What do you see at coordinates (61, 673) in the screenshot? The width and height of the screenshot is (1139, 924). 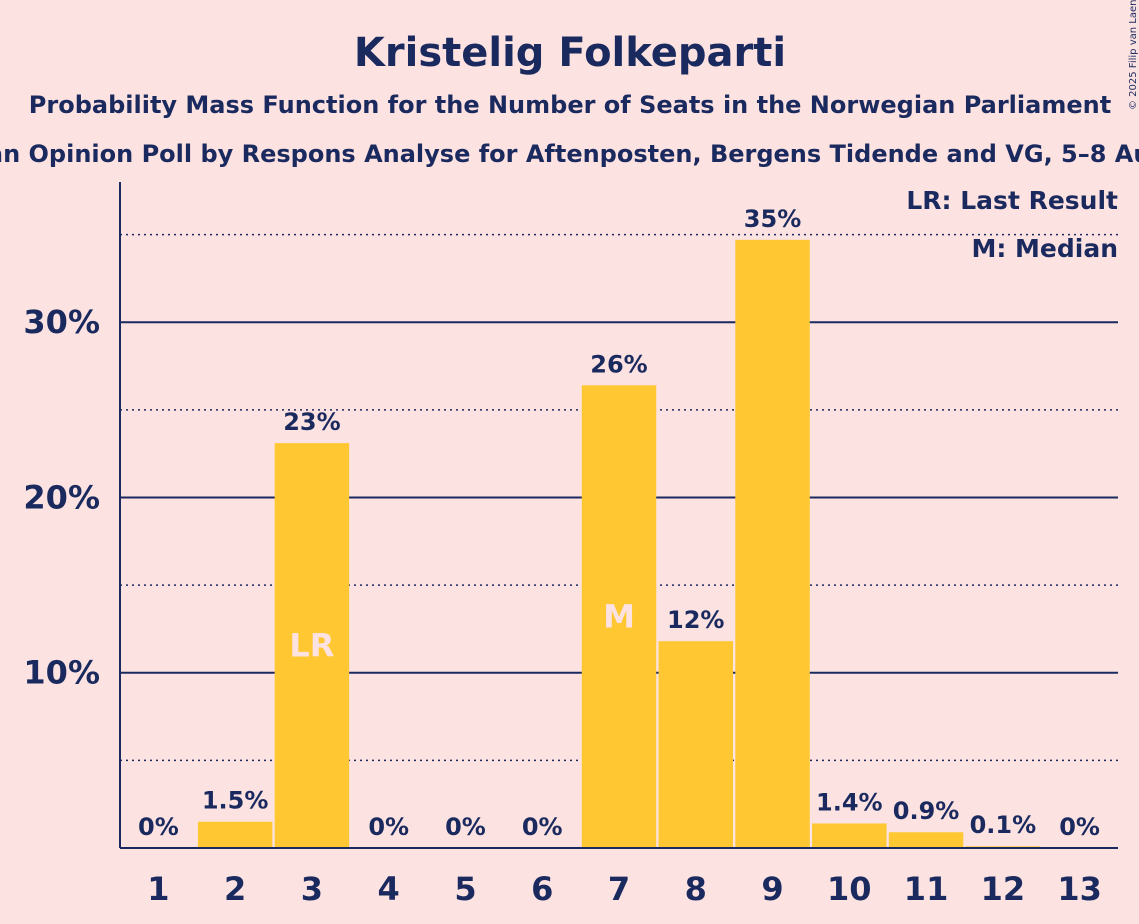 I see `y-tick-label: 10%` at bounding box center [61, 673].